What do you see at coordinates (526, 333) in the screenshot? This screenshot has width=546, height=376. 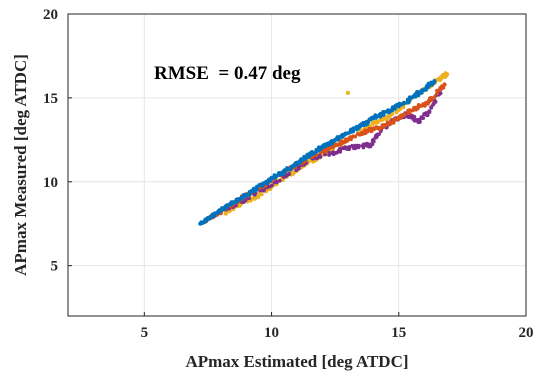 I see `x-tick-label: 20` at bounding box center [526, 333].